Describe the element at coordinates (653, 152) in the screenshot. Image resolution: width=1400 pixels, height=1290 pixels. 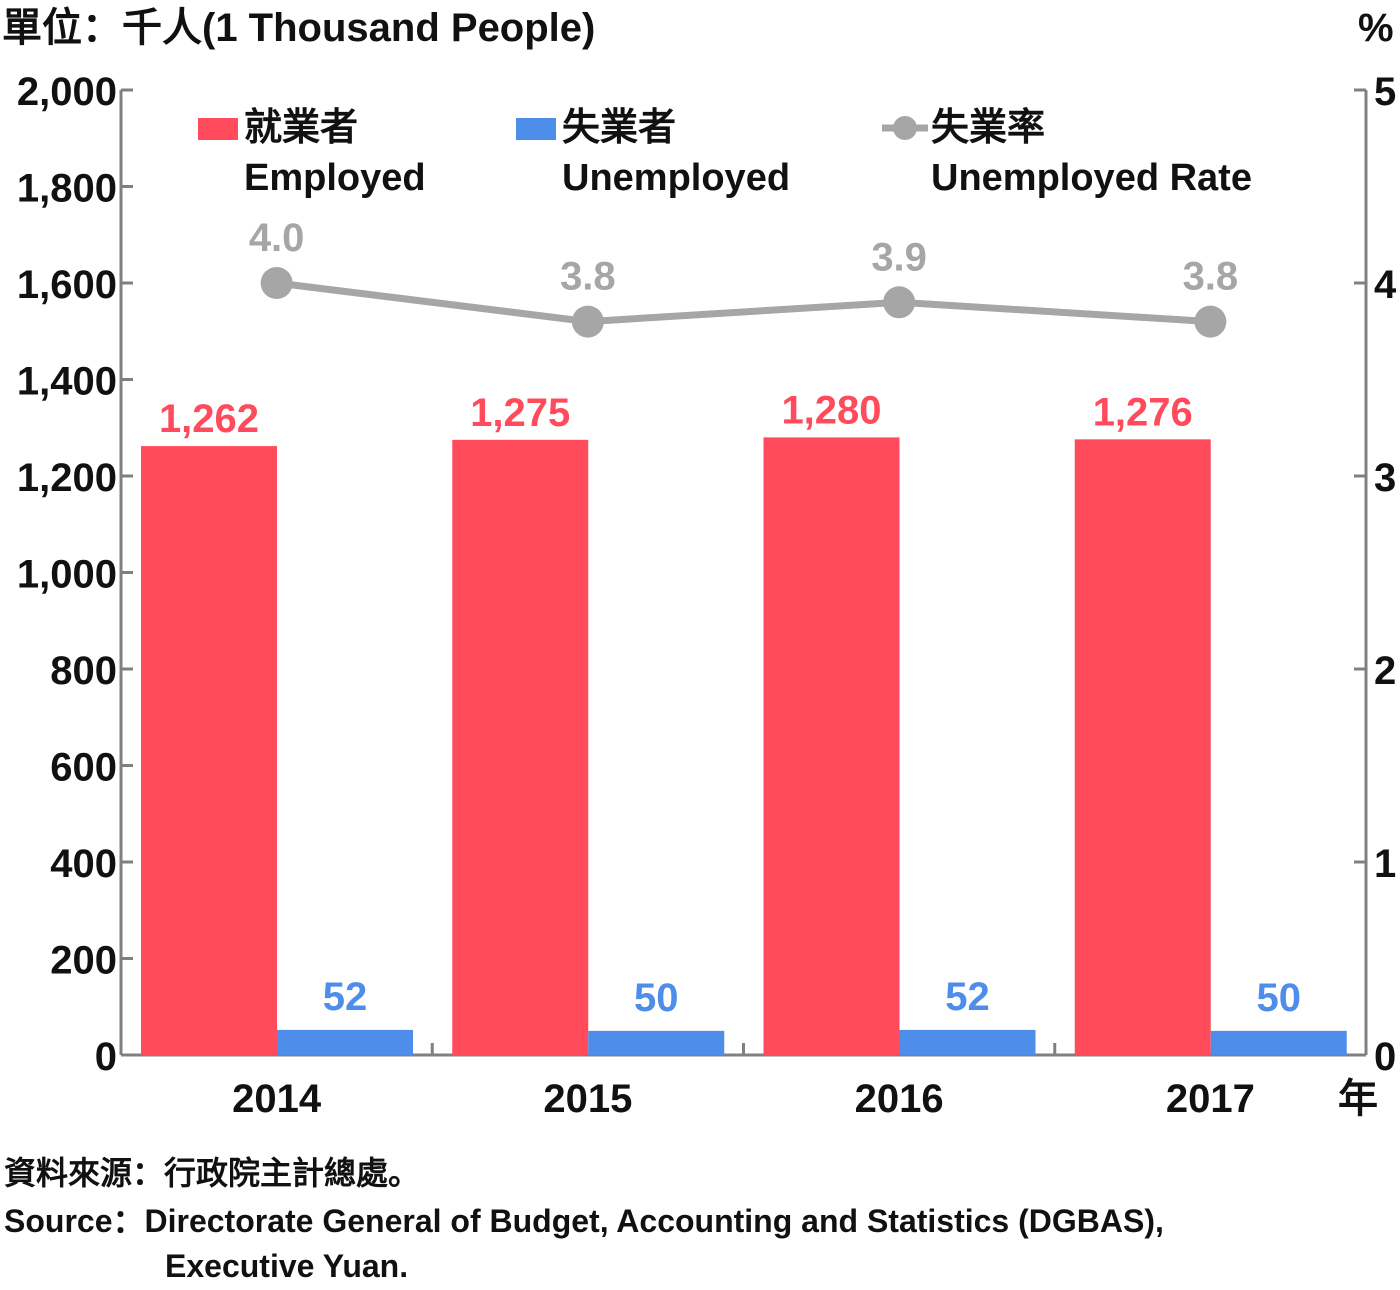
I see `legend-unemployed: 失業者 Unemployed` at that location.